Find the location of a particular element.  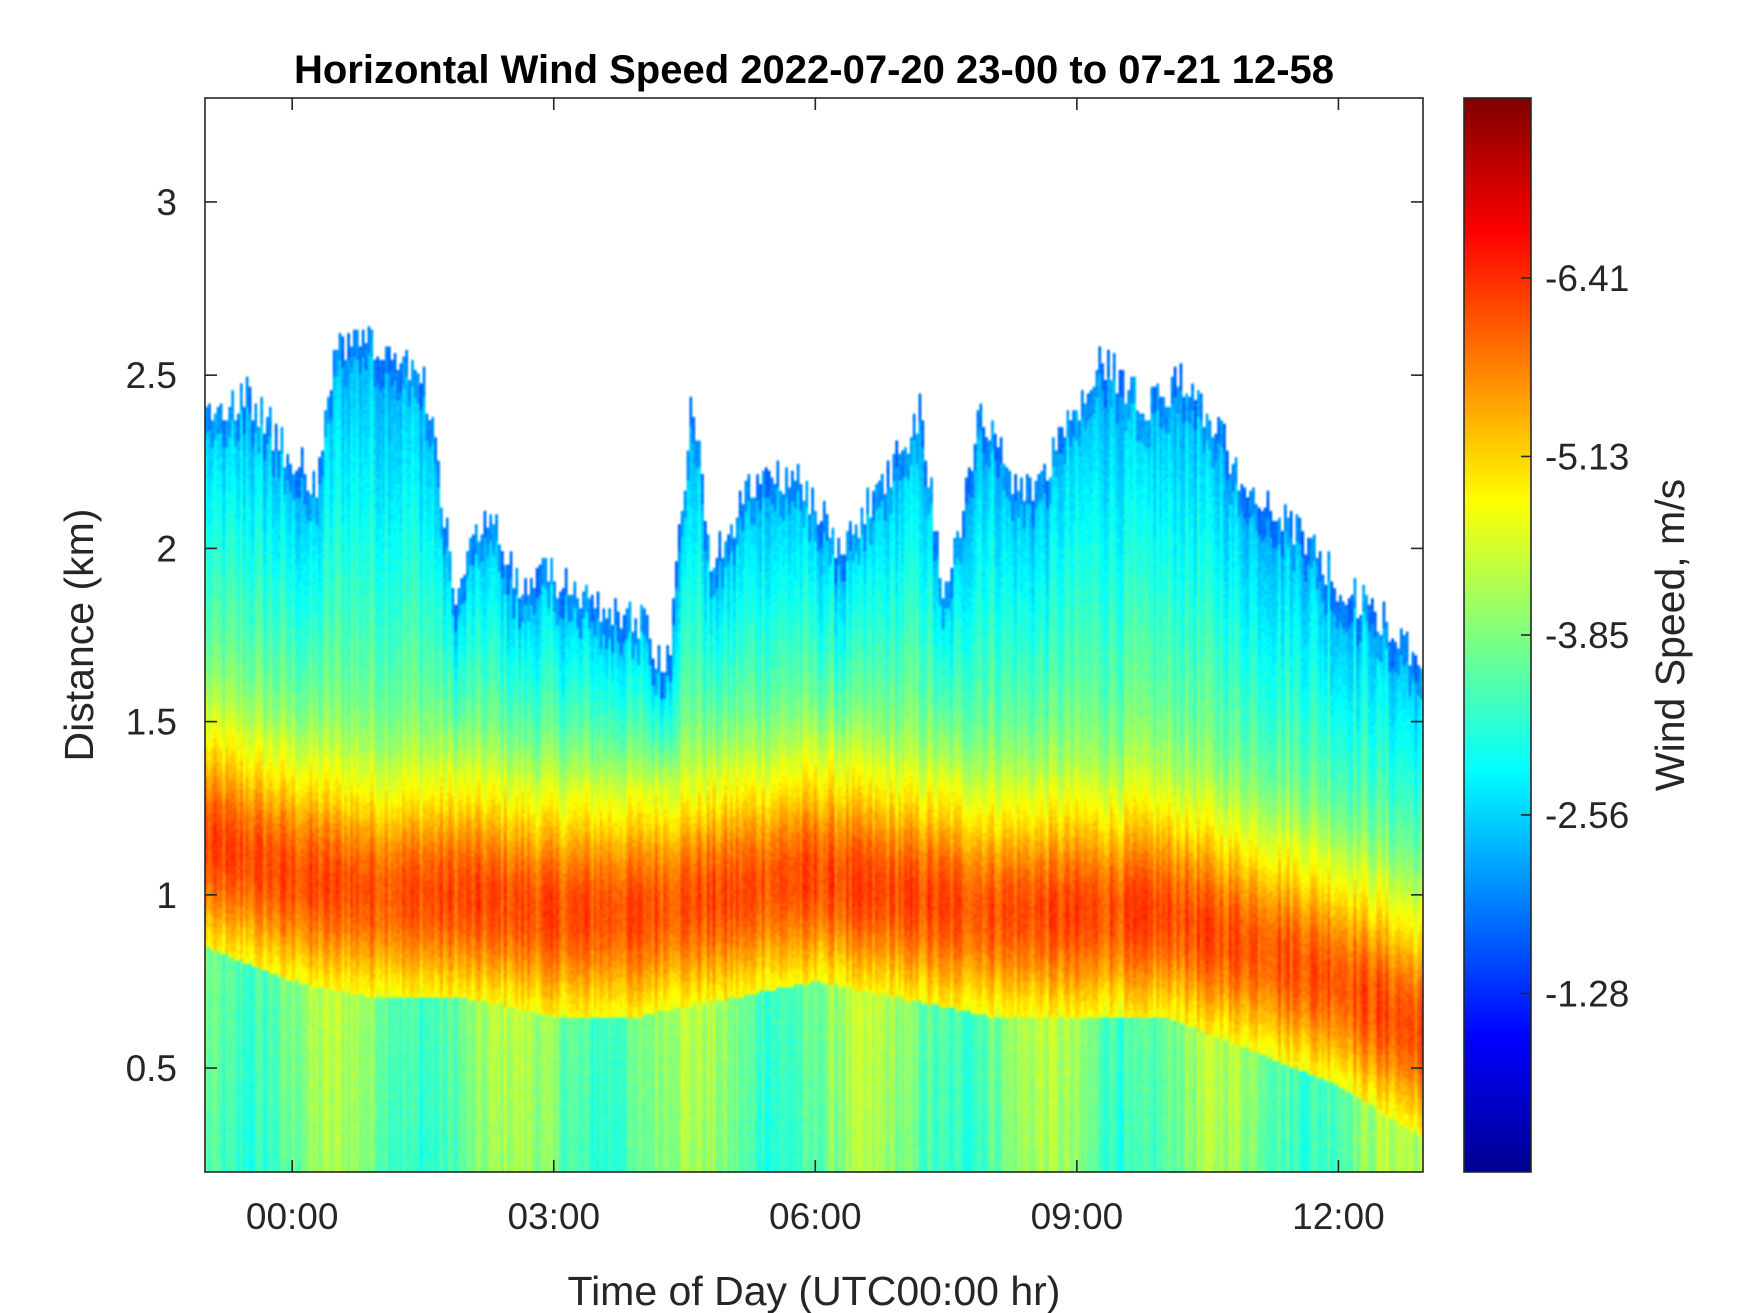

colorbar-tick-label: -3.85 is located at coordinates (1587, 635).